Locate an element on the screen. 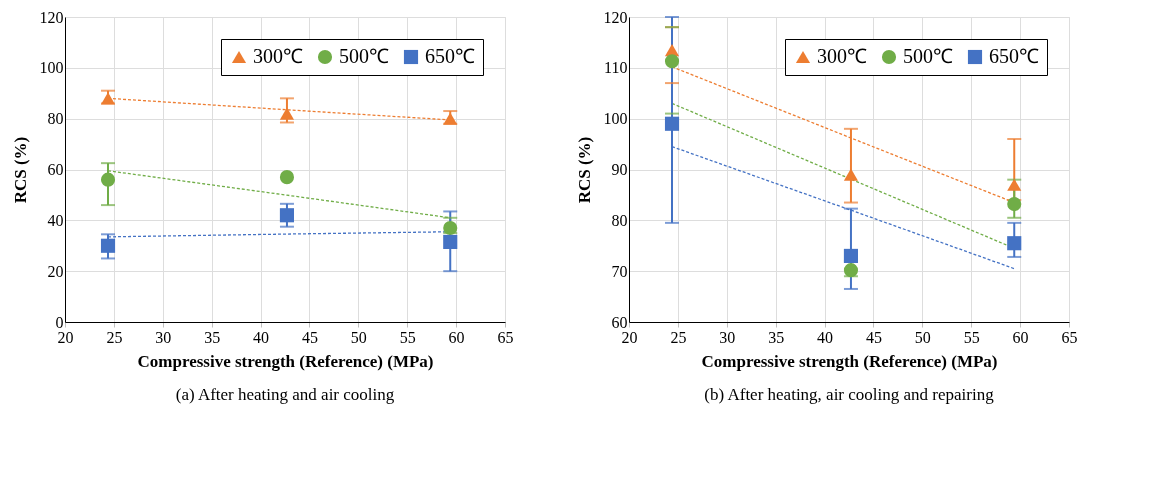  y-tick-label: 90 is located at coordinates (619, 169).